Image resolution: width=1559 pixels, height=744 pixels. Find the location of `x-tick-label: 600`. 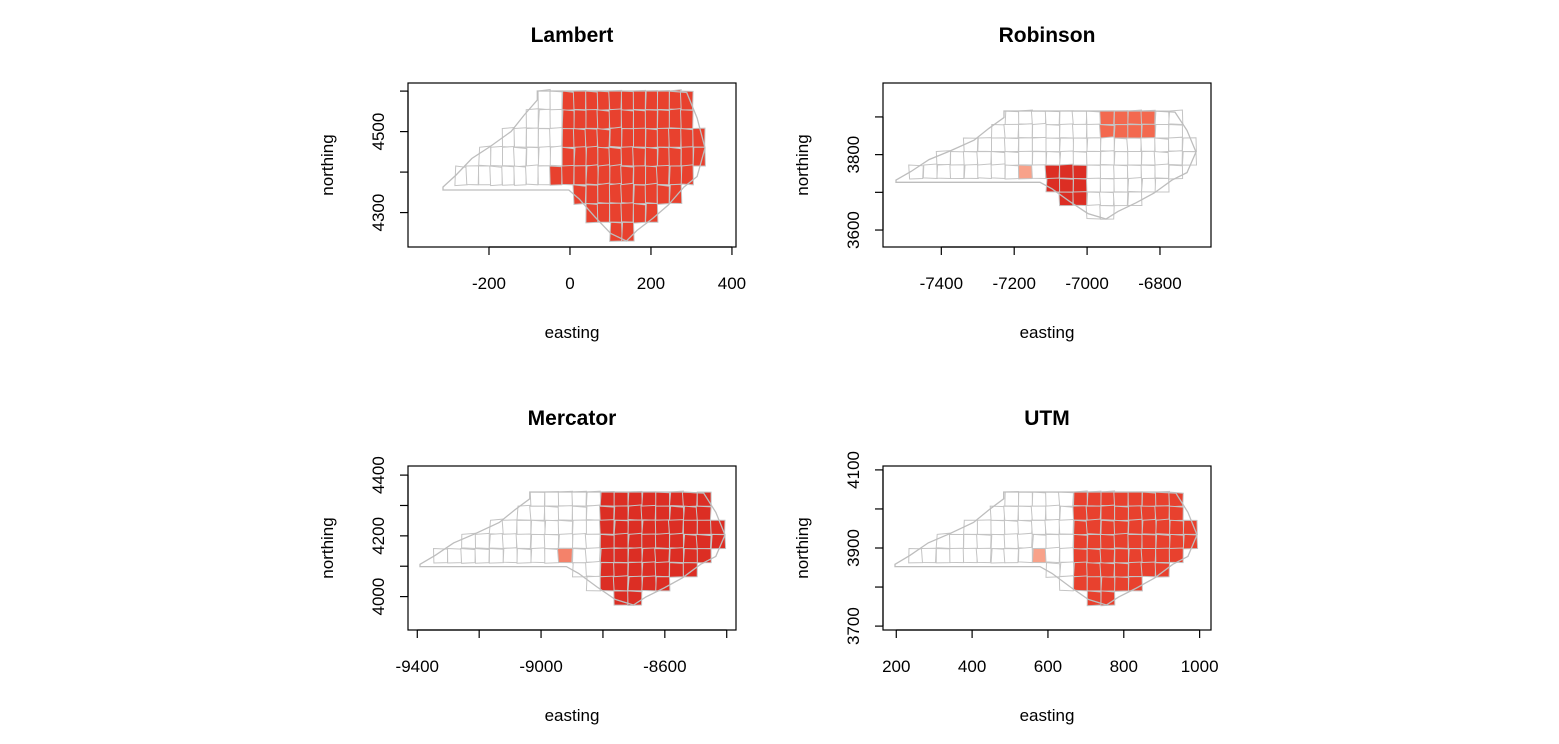

x-tick-label: 600 is located at coordinates (1048, 666).